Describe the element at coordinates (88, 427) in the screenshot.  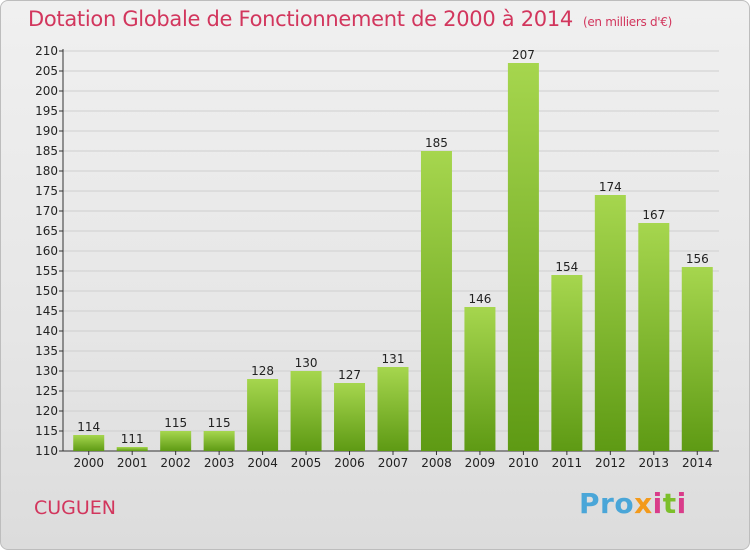
I see `value-label: 114` at that location.